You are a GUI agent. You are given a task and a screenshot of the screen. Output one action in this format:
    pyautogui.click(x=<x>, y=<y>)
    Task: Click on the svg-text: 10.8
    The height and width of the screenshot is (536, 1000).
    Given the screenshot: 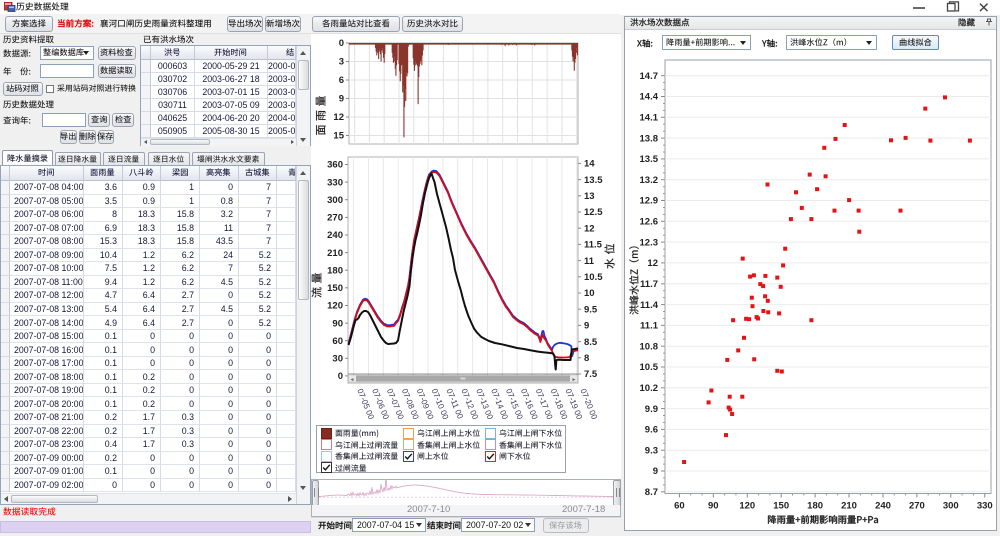 What is the action you would take?
    pyautogui.click(x=649, y=346)
    